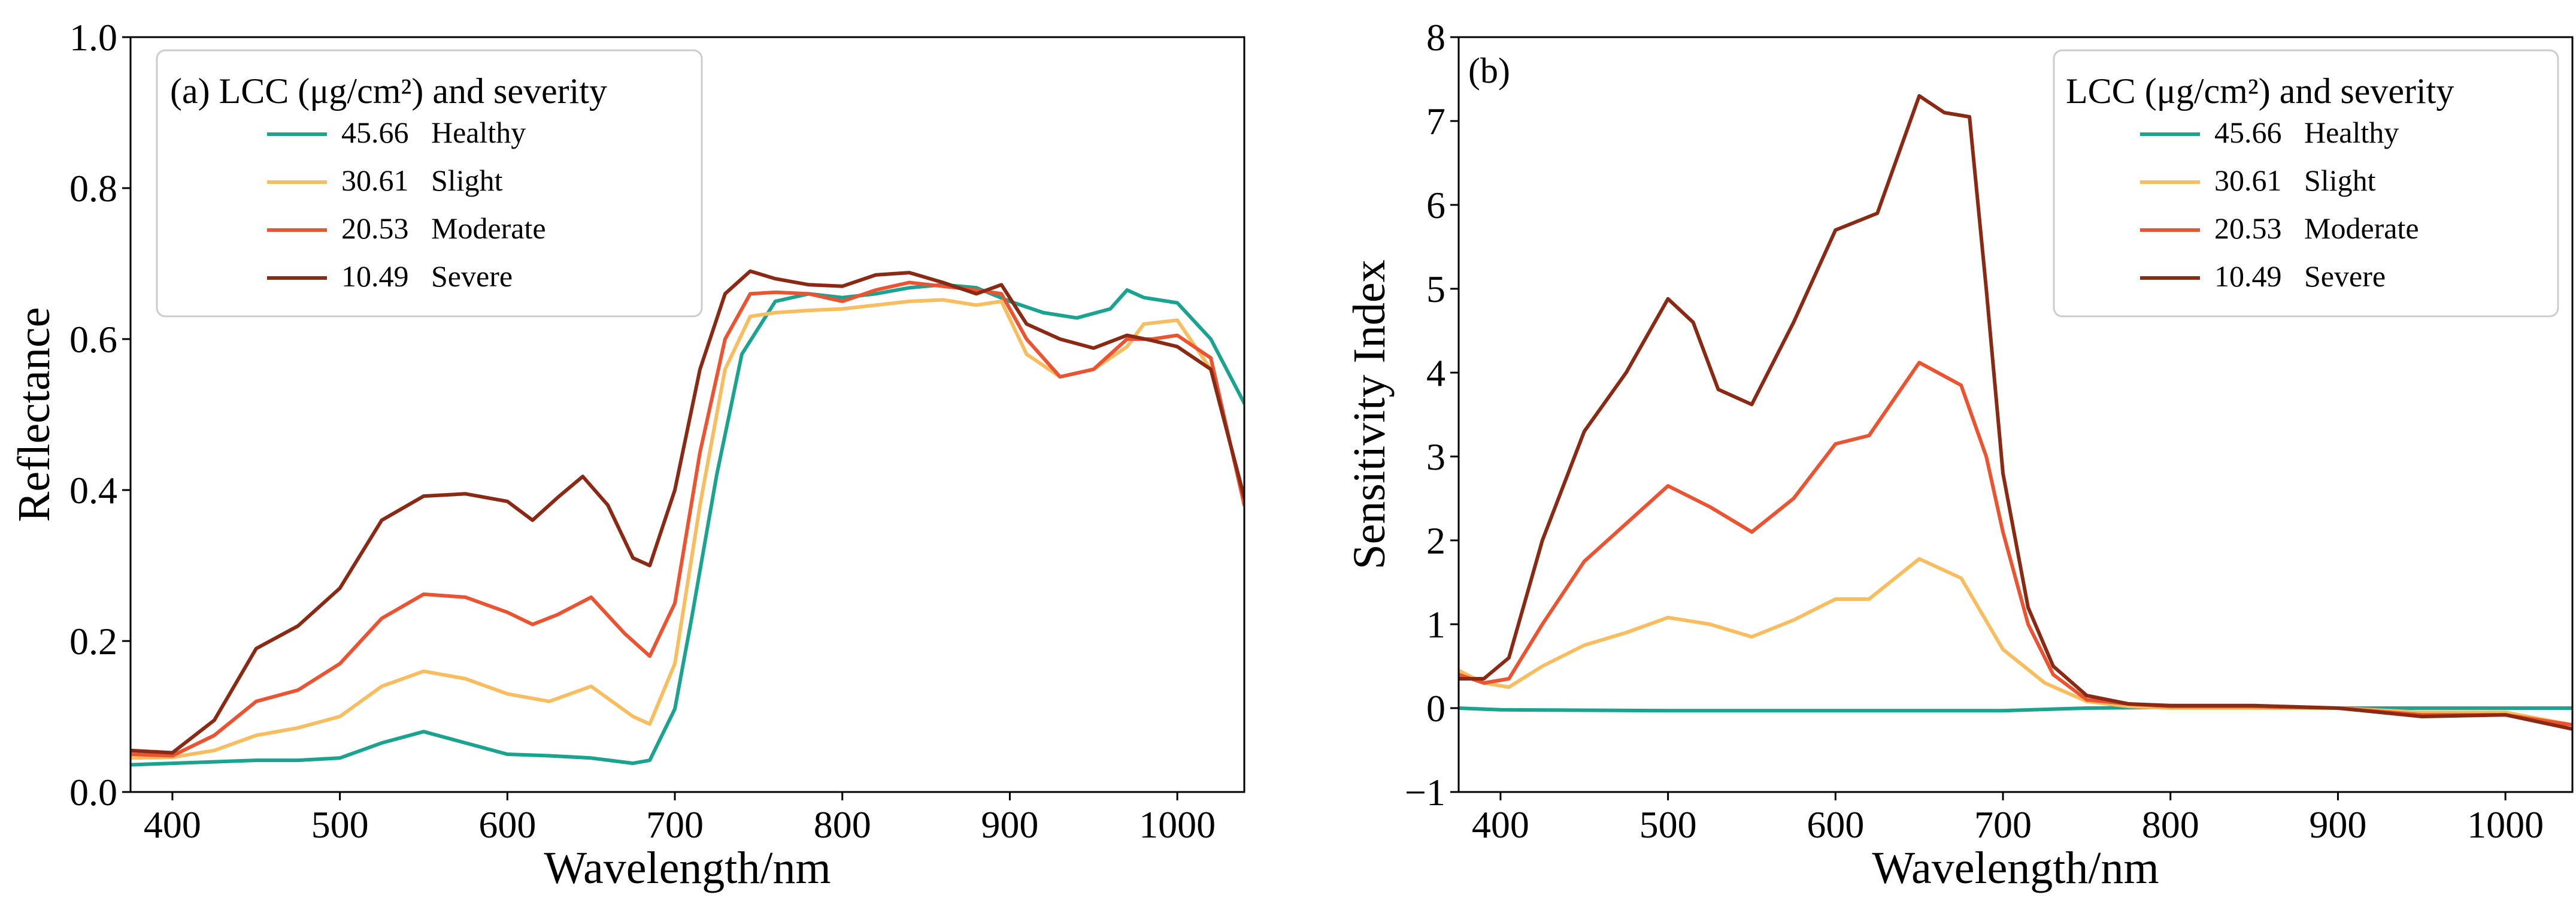 The width and height of the screenshot is (2576, 913). What do you see at coordinates (2015, 868) in the screenshot?
I see `panel-b-x-axis-label: Wavelength/nm` at bounding box center [2015, 868].